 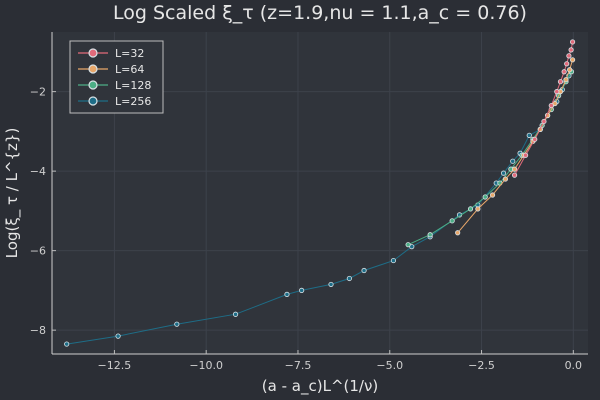 I want to click on y-tick-label: −6, so click(x=38, y=251).